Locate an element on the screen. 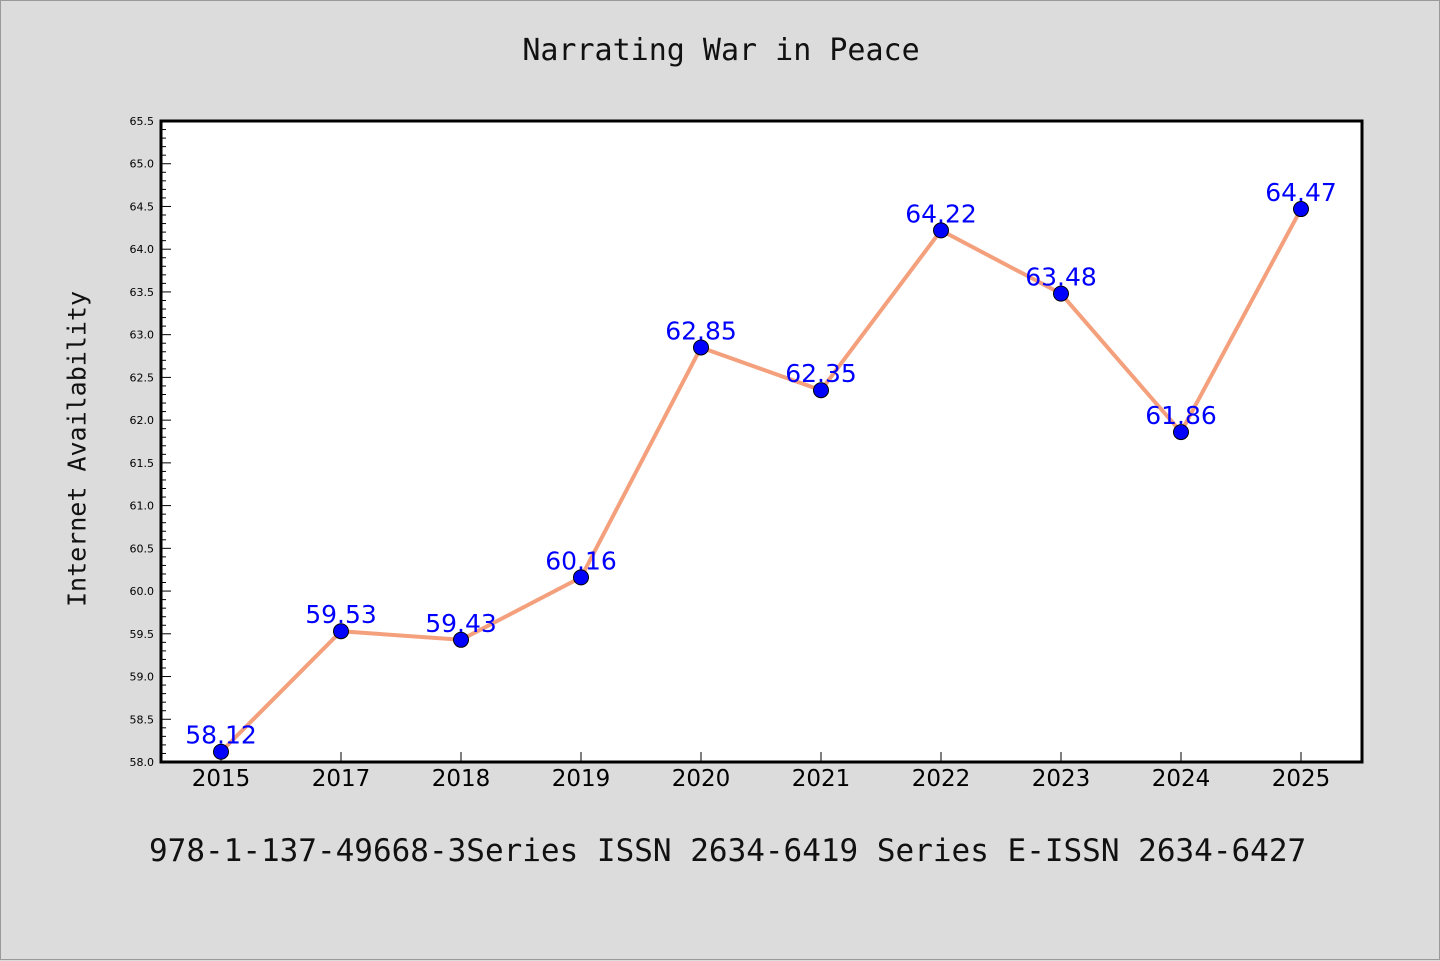  y-tick-label: 60.5 is located at coordinates (142, 548).